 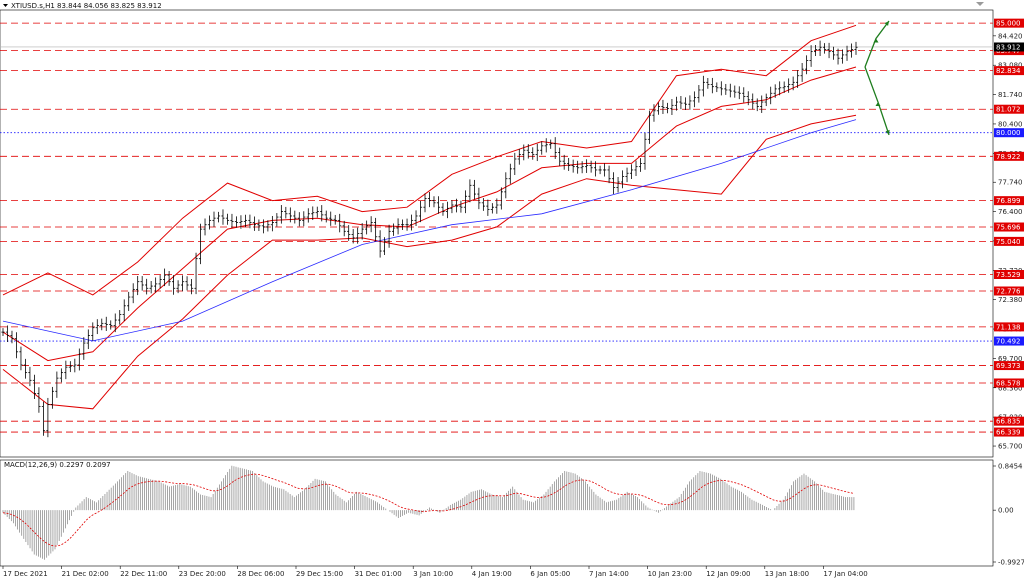 I want to click on level-label: 66.339, so click(x=1008, y=433).